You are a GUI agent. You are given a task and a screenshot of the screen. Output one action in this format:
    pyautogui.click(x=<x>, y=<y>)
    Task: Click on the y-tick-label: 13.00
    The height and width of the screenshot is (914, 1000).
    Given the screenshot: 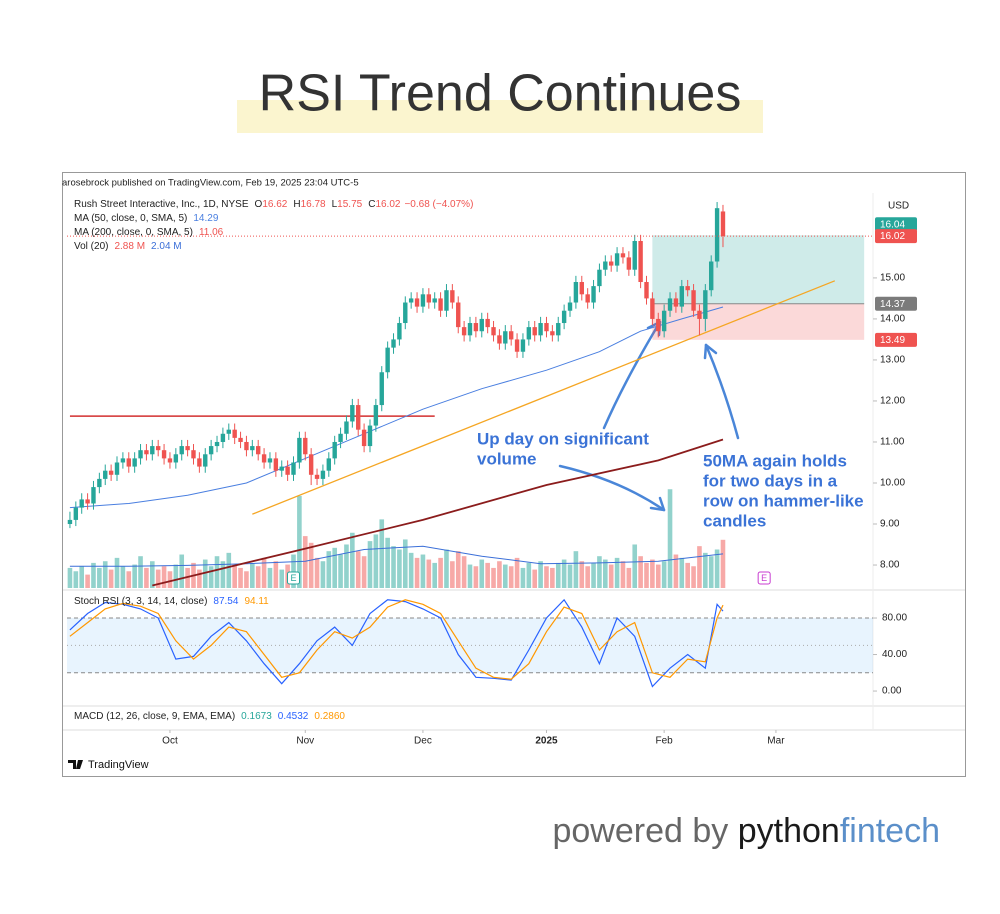 What is the action you would take?
    pyautogui.click(x=892, y=360)
    